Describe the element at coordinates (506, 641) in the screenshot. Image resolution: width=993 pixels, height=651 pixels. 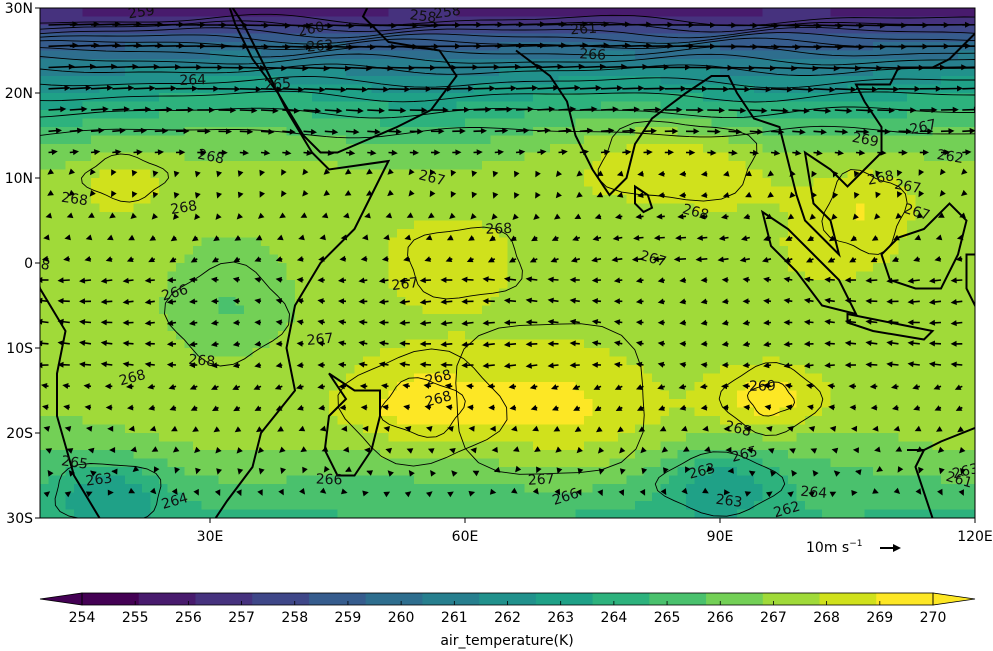
I see `colorbar-label: air_temperature(K)` at that location.